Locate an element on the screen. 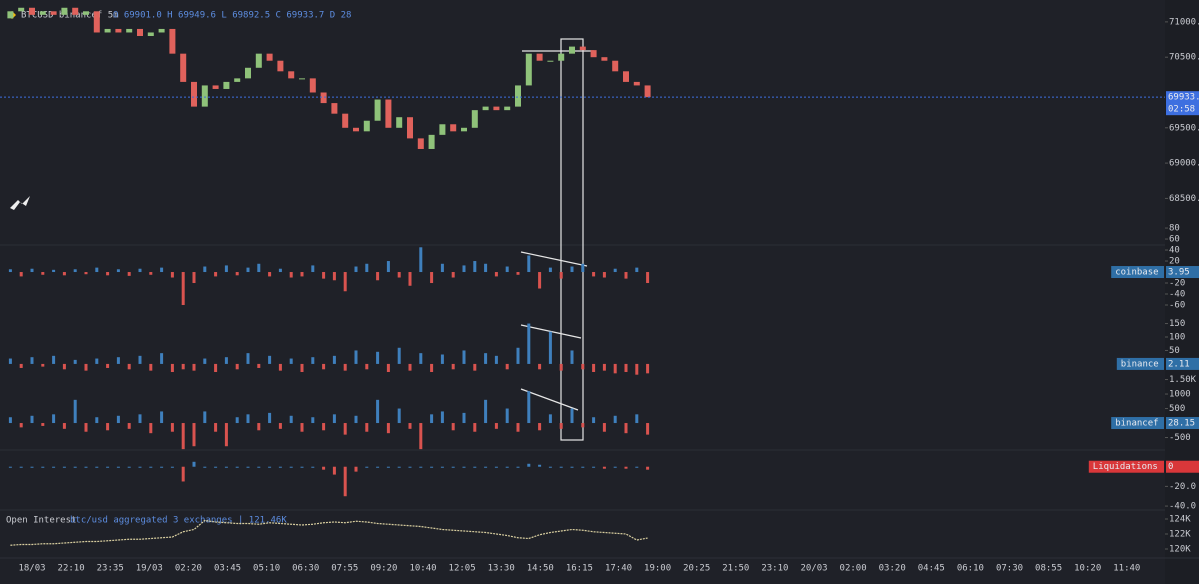 The width and height of the screenshot is (1199, 584). time-label: 07:30 is located at coordinates (1009, 569).